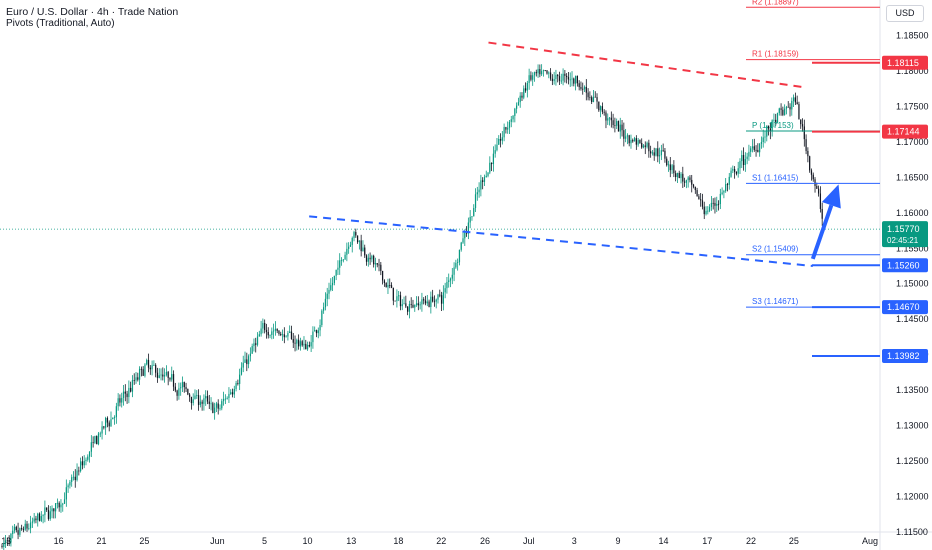  What do you see at coordinates (307, 541) in the screenshot?
I see `x-tick-label: 10` at bounding box center [307, 541].